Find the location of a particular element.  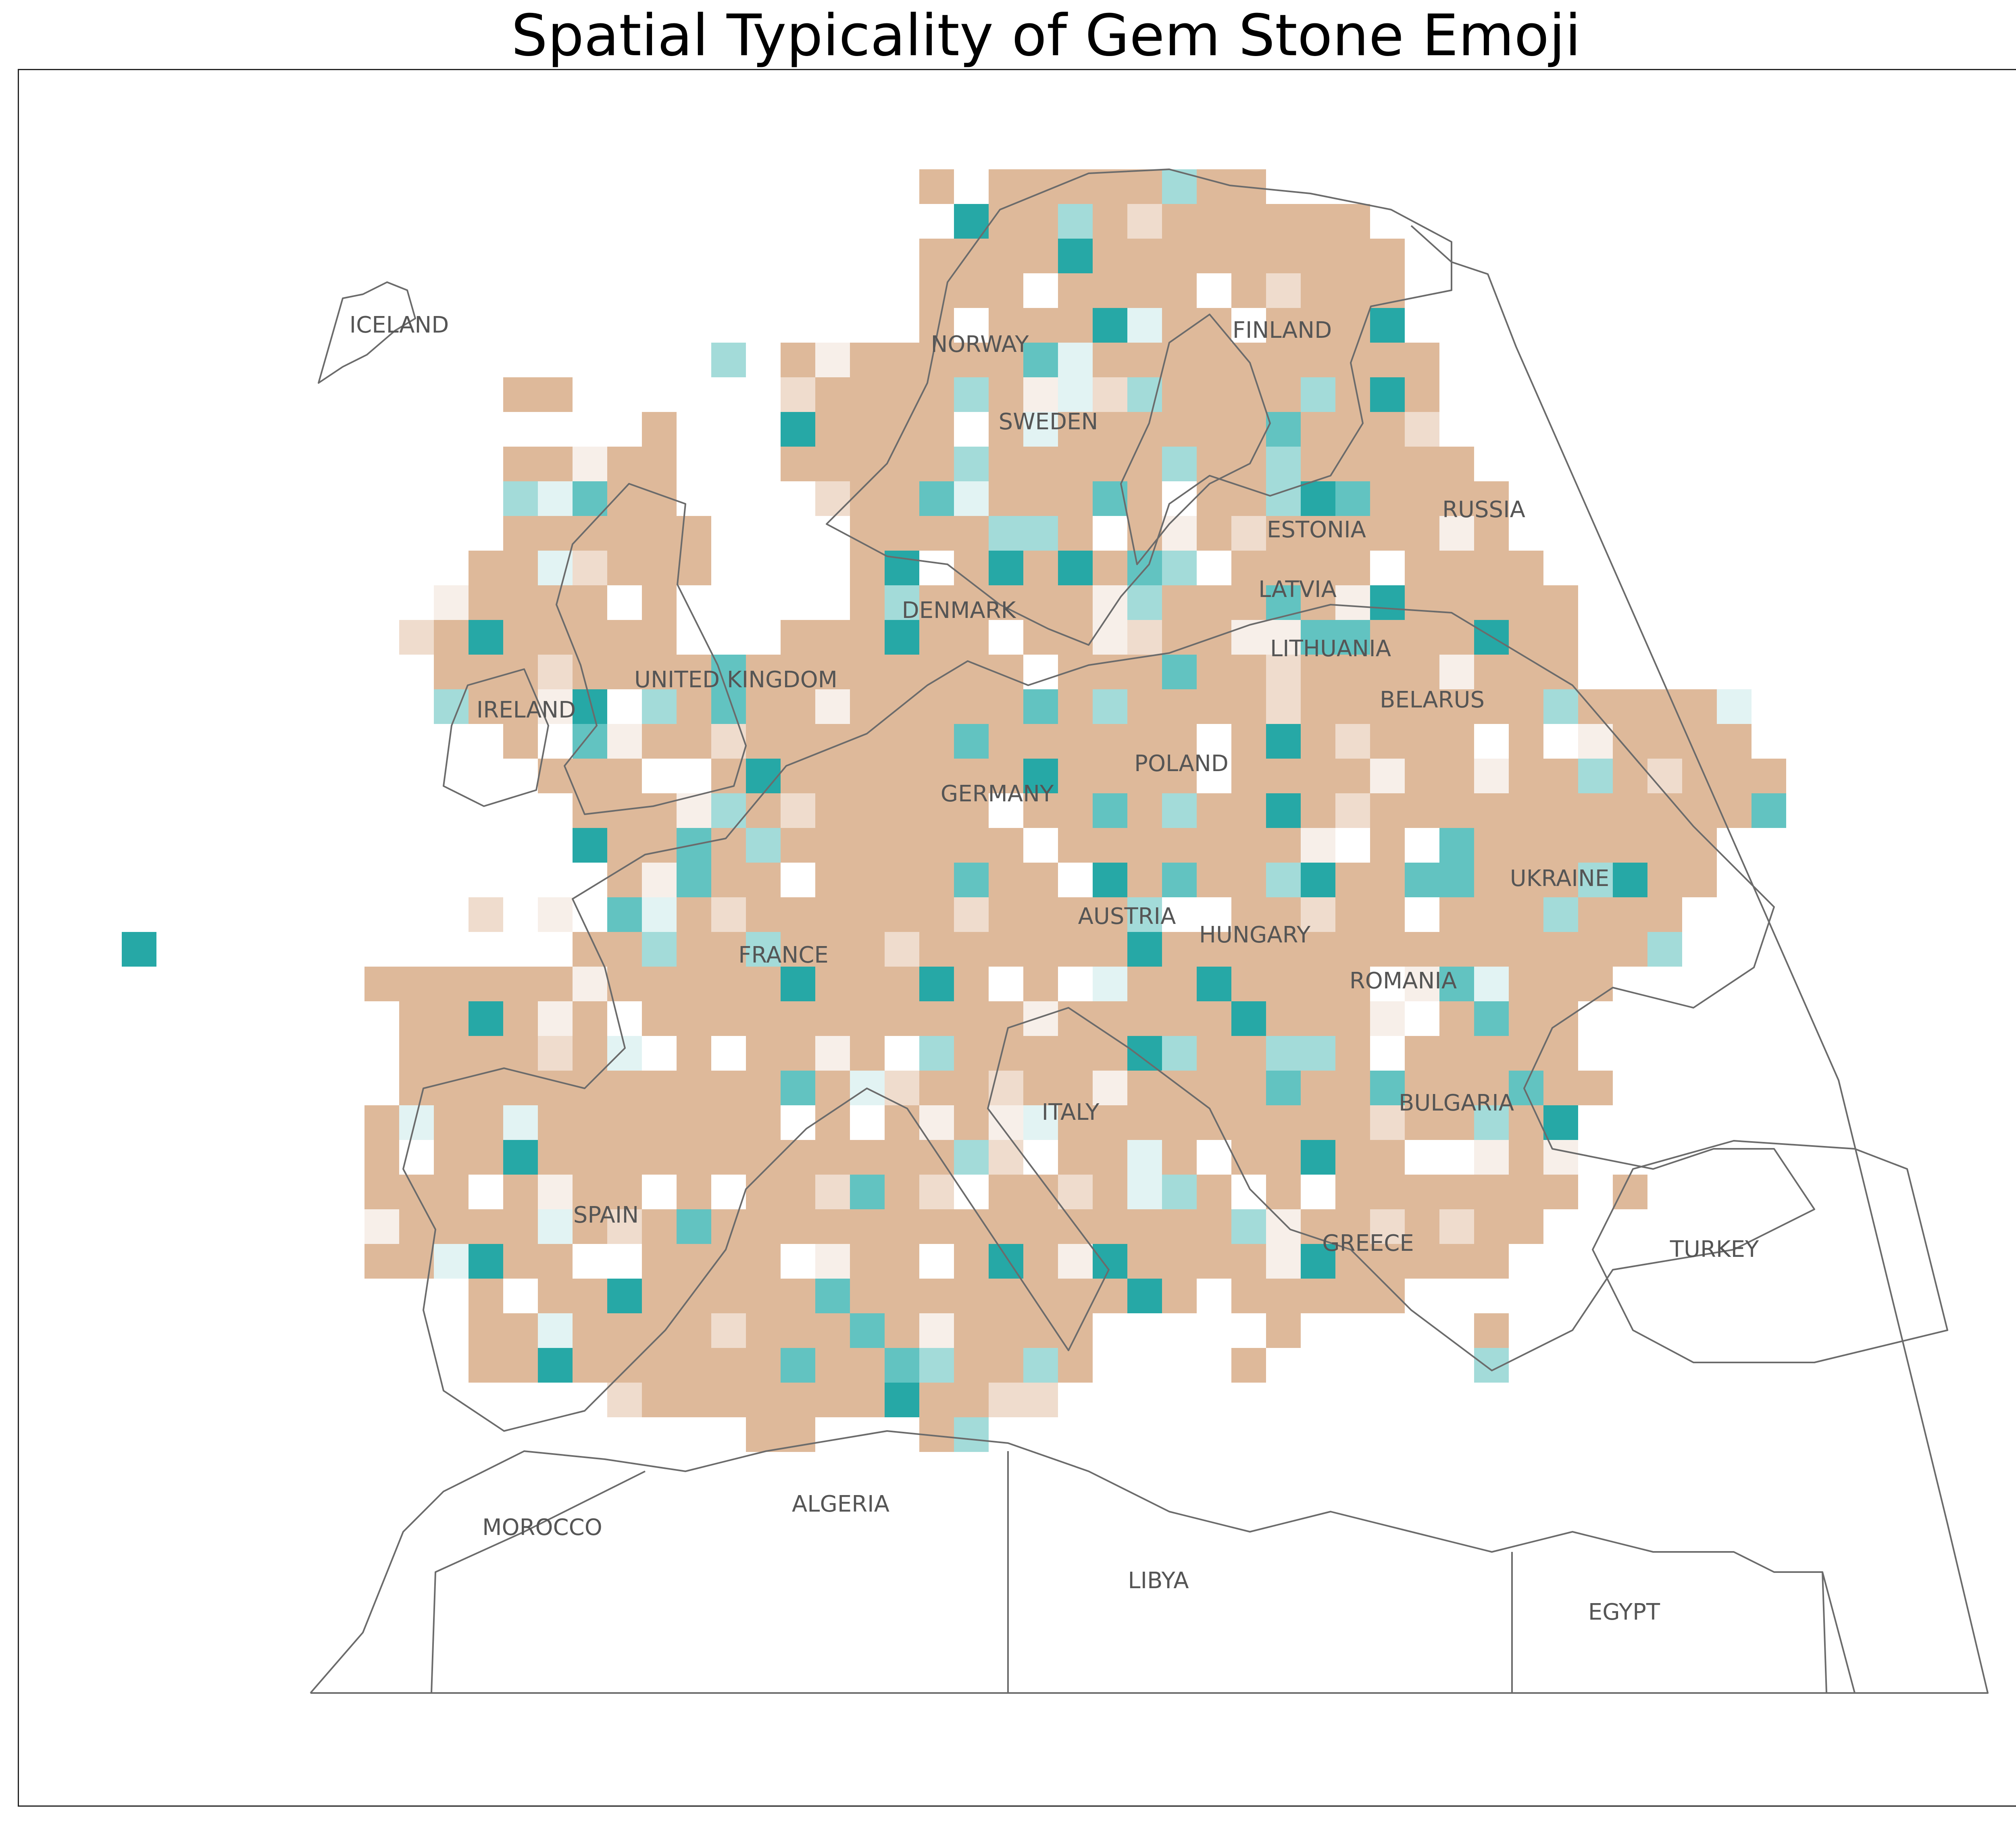

ireland-outline is located at coordinates (496, 737).